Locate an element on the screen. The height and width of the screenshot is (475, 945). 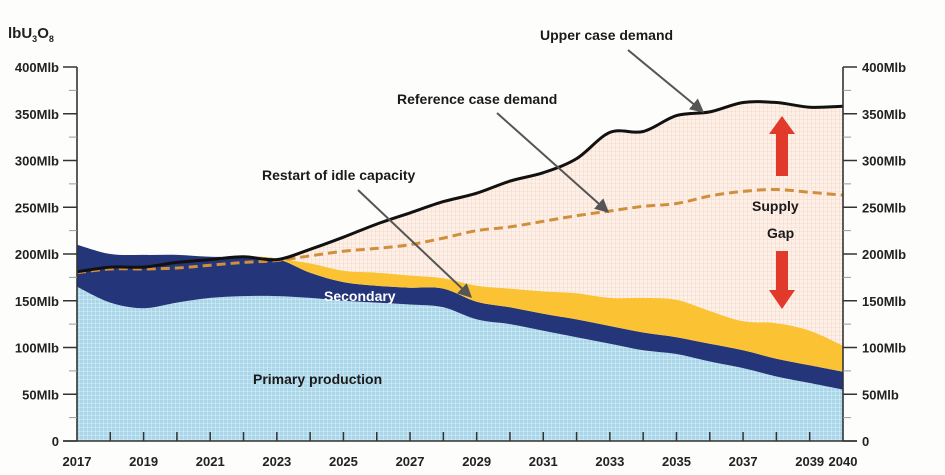
y-axis-unit-label: lbU3O8 is located at coordinates (31, 34).